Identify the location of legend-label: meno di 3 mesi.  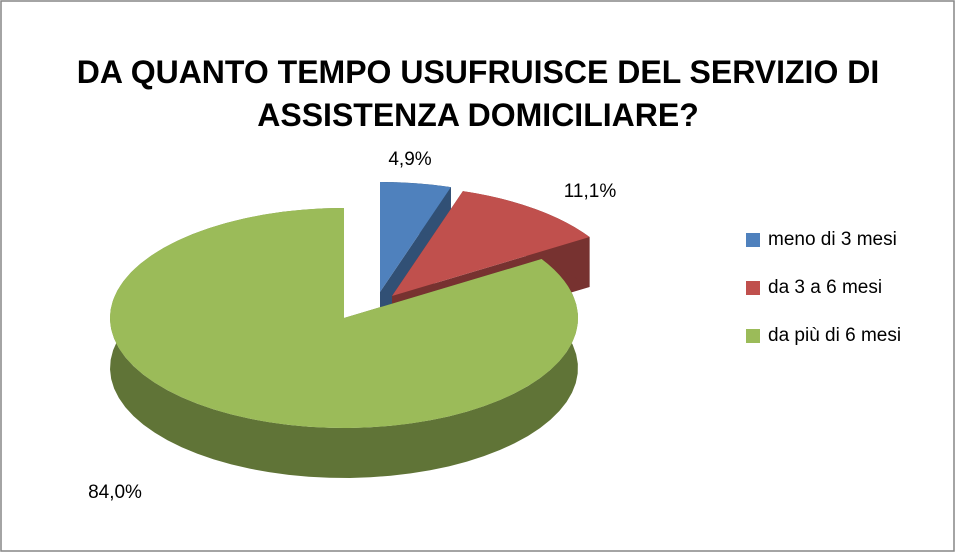
(832, 239).